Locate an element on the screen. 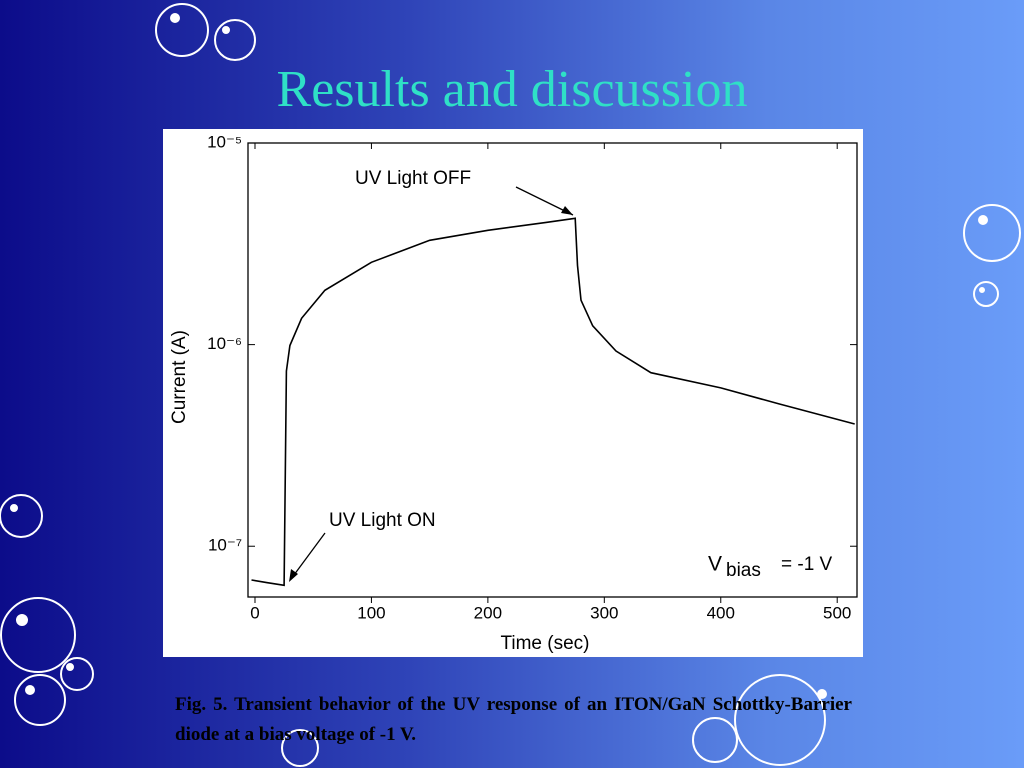 The height and width of the screenshot is (768, 1024). annotation: V is located at coordinates (715, 564).